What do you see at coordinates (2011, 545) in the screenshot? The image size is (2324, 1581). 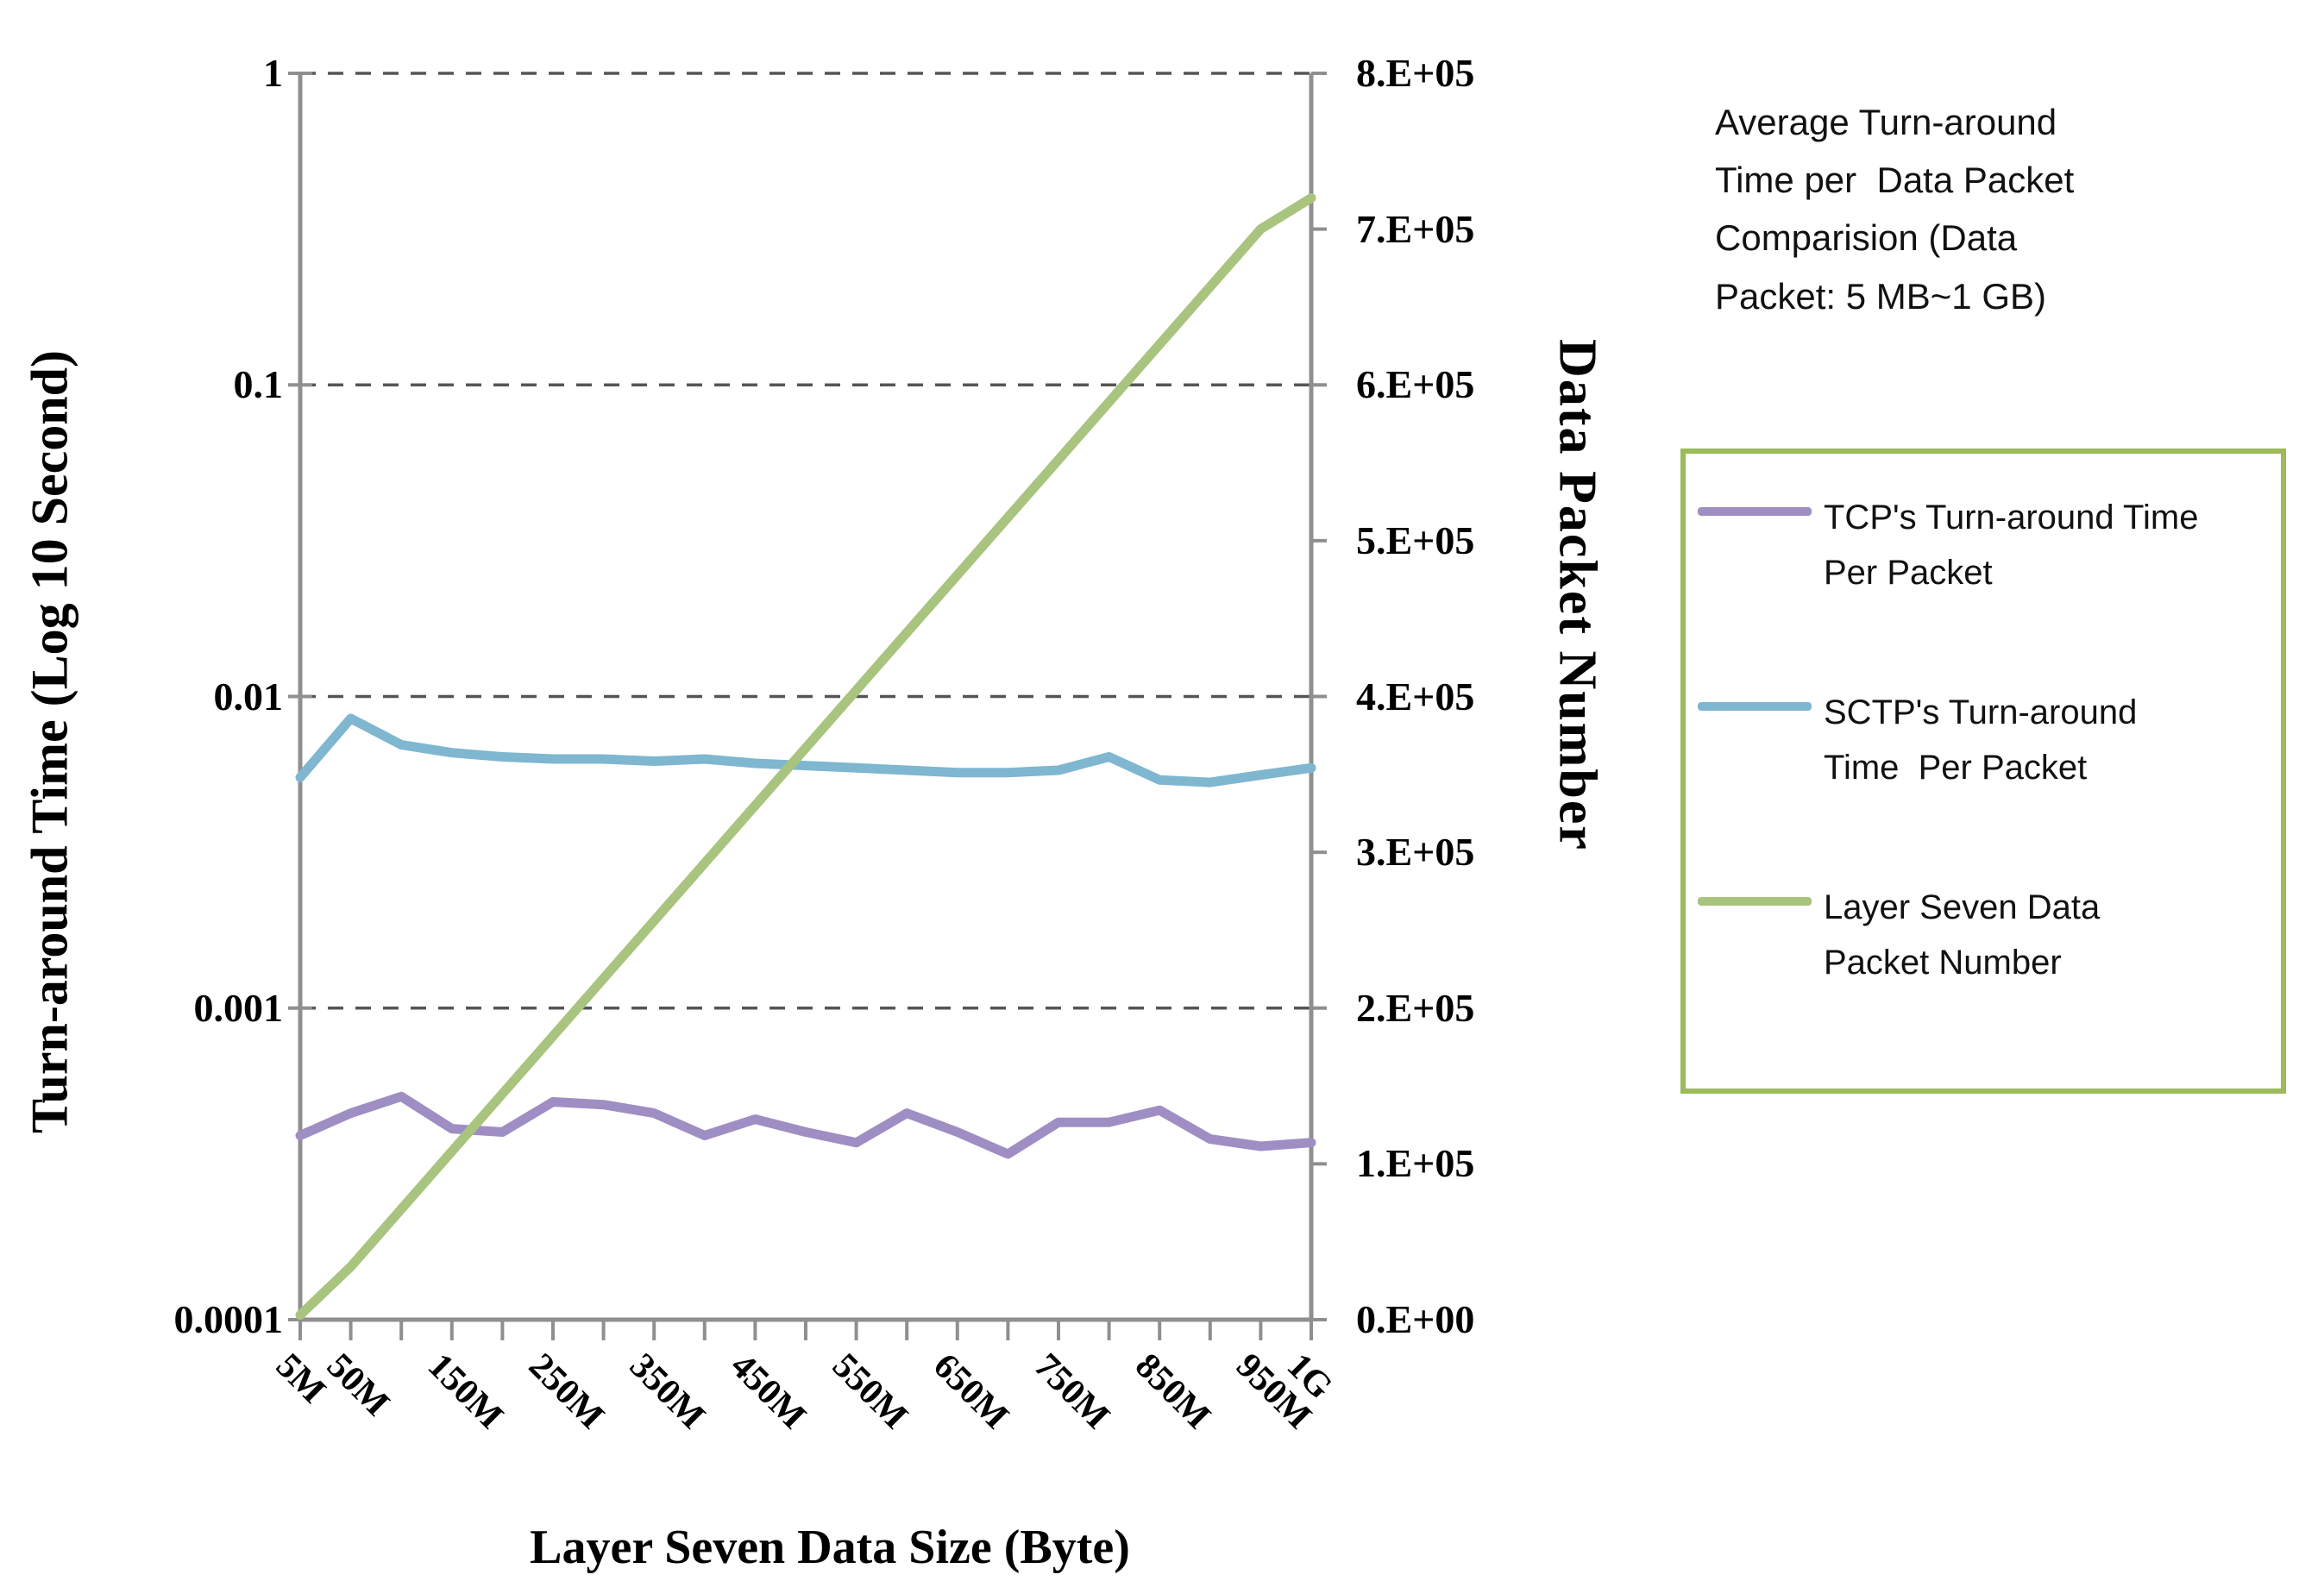 I see `legend-label-tcp: TCP's Turn-around Time Per Packet` at bounding box center [2011, 545].